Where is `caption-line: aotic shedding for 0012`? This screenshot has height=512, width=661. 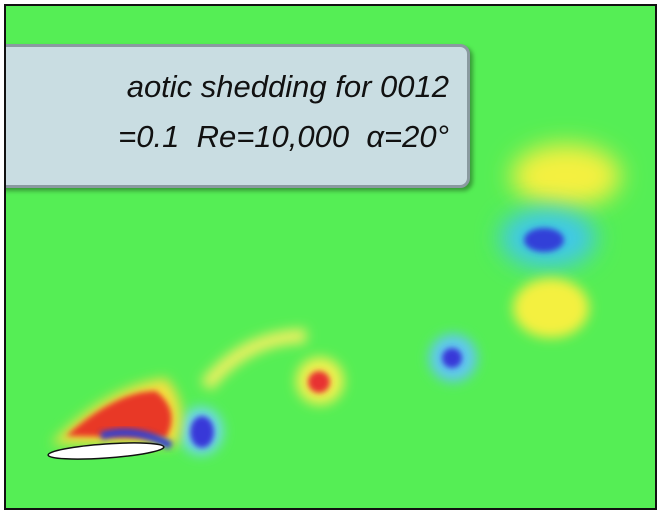 caption-line: aotic shedding for 0012 is located at coordinates (287, 86).